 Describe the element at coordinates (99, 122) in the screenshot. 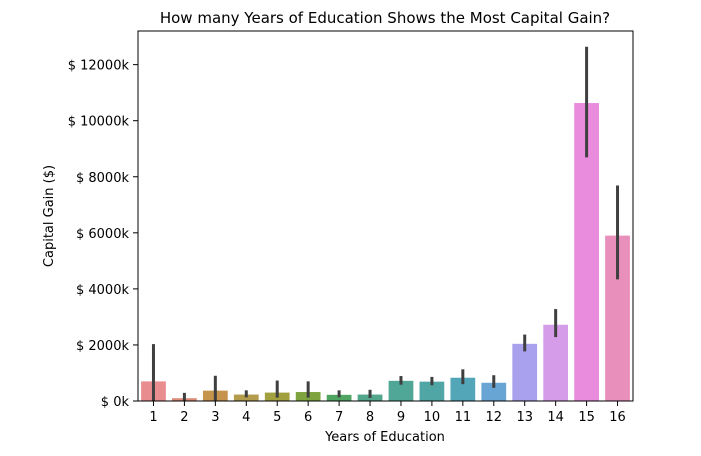

I see `y-tick-label-10000: $ 10000k` at that location.